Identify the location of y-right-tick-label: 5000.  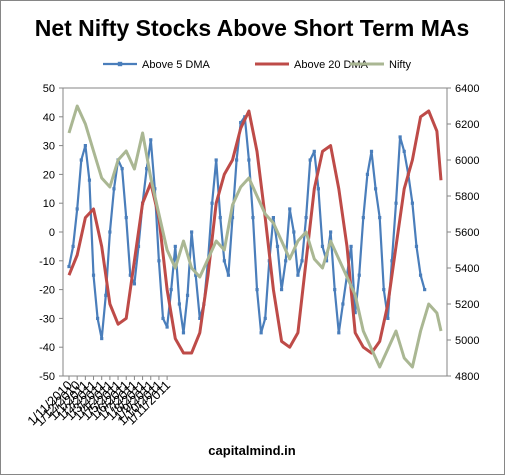
(467, 341).